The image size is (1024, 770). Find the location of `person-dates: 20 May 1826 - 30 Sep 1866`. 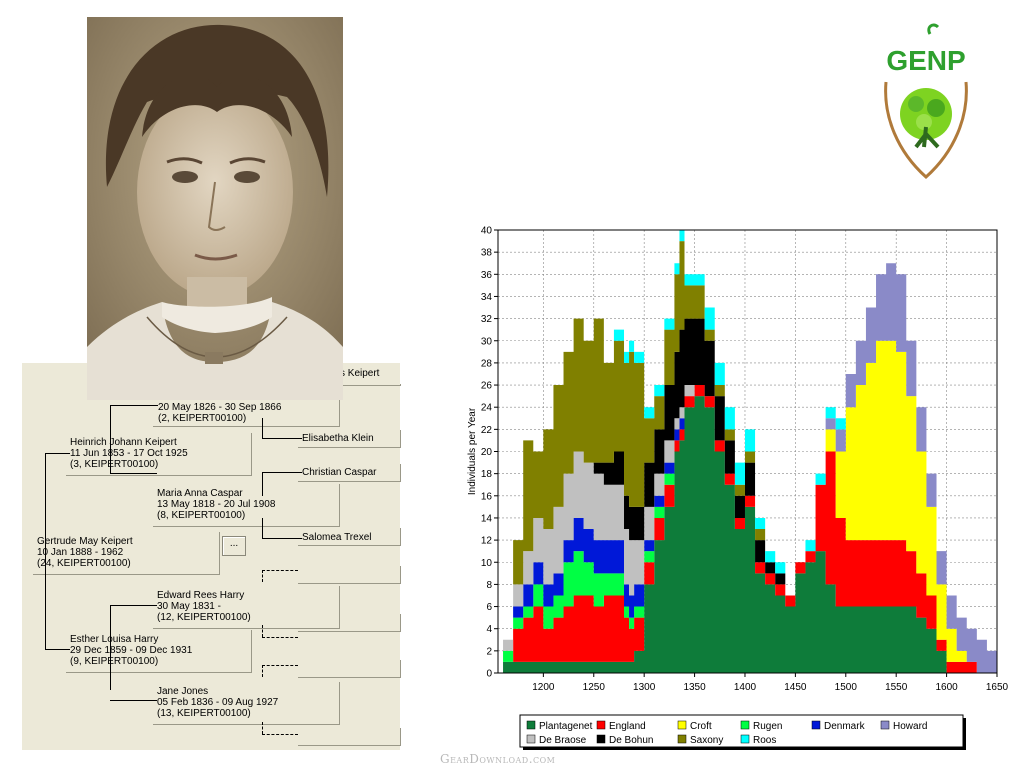

person-dates: 20 May 1826 - 30 Sep 1866 is located at coordinates (220, 407).